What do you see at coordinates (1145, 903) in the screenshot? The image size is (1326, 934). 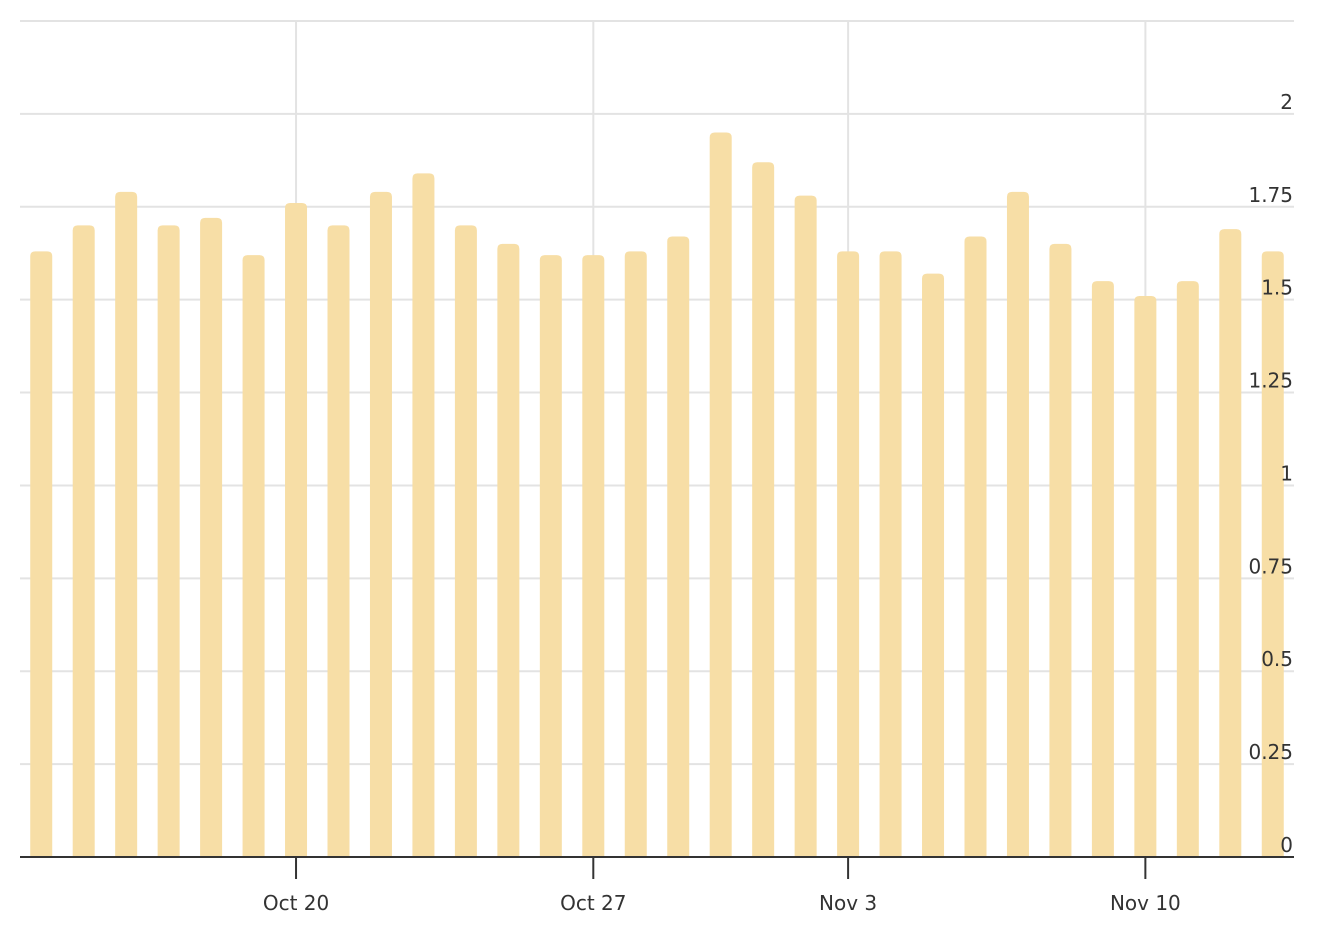 I see `x-tick-label: Nov 10` at bounding box center [1145, 903].